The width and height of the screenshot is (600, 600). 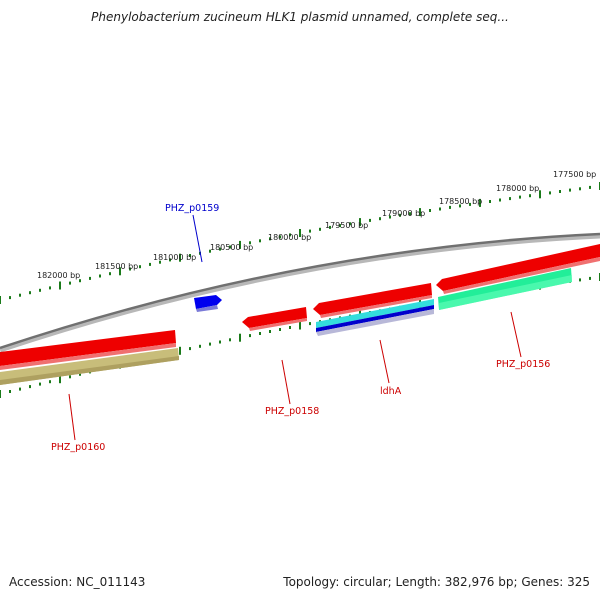 What do you see at coordinates (89, 366) in the screenshot?
I see `feature-olive-track` at bounding box center [89, 366].